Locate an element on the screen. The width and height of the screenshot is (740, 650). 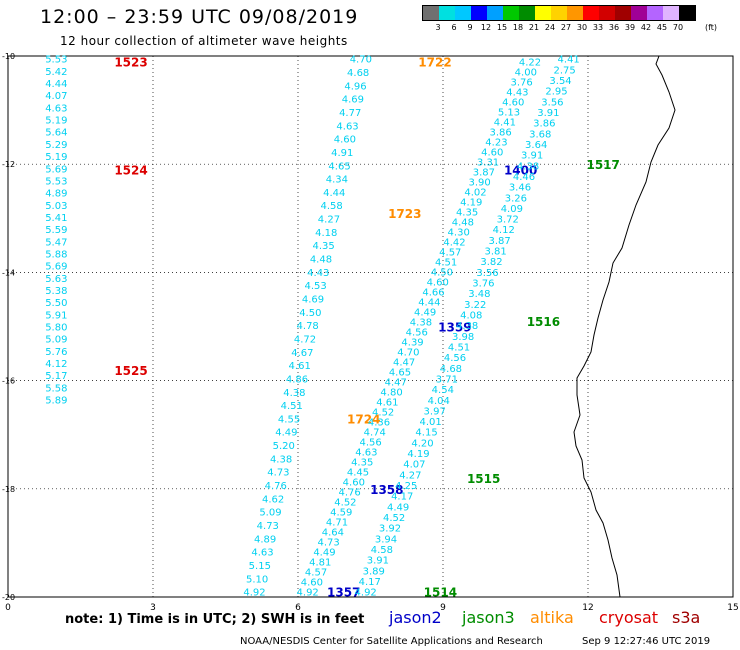
swh-value-label: 4.23 is located at coordinates (496, 142).